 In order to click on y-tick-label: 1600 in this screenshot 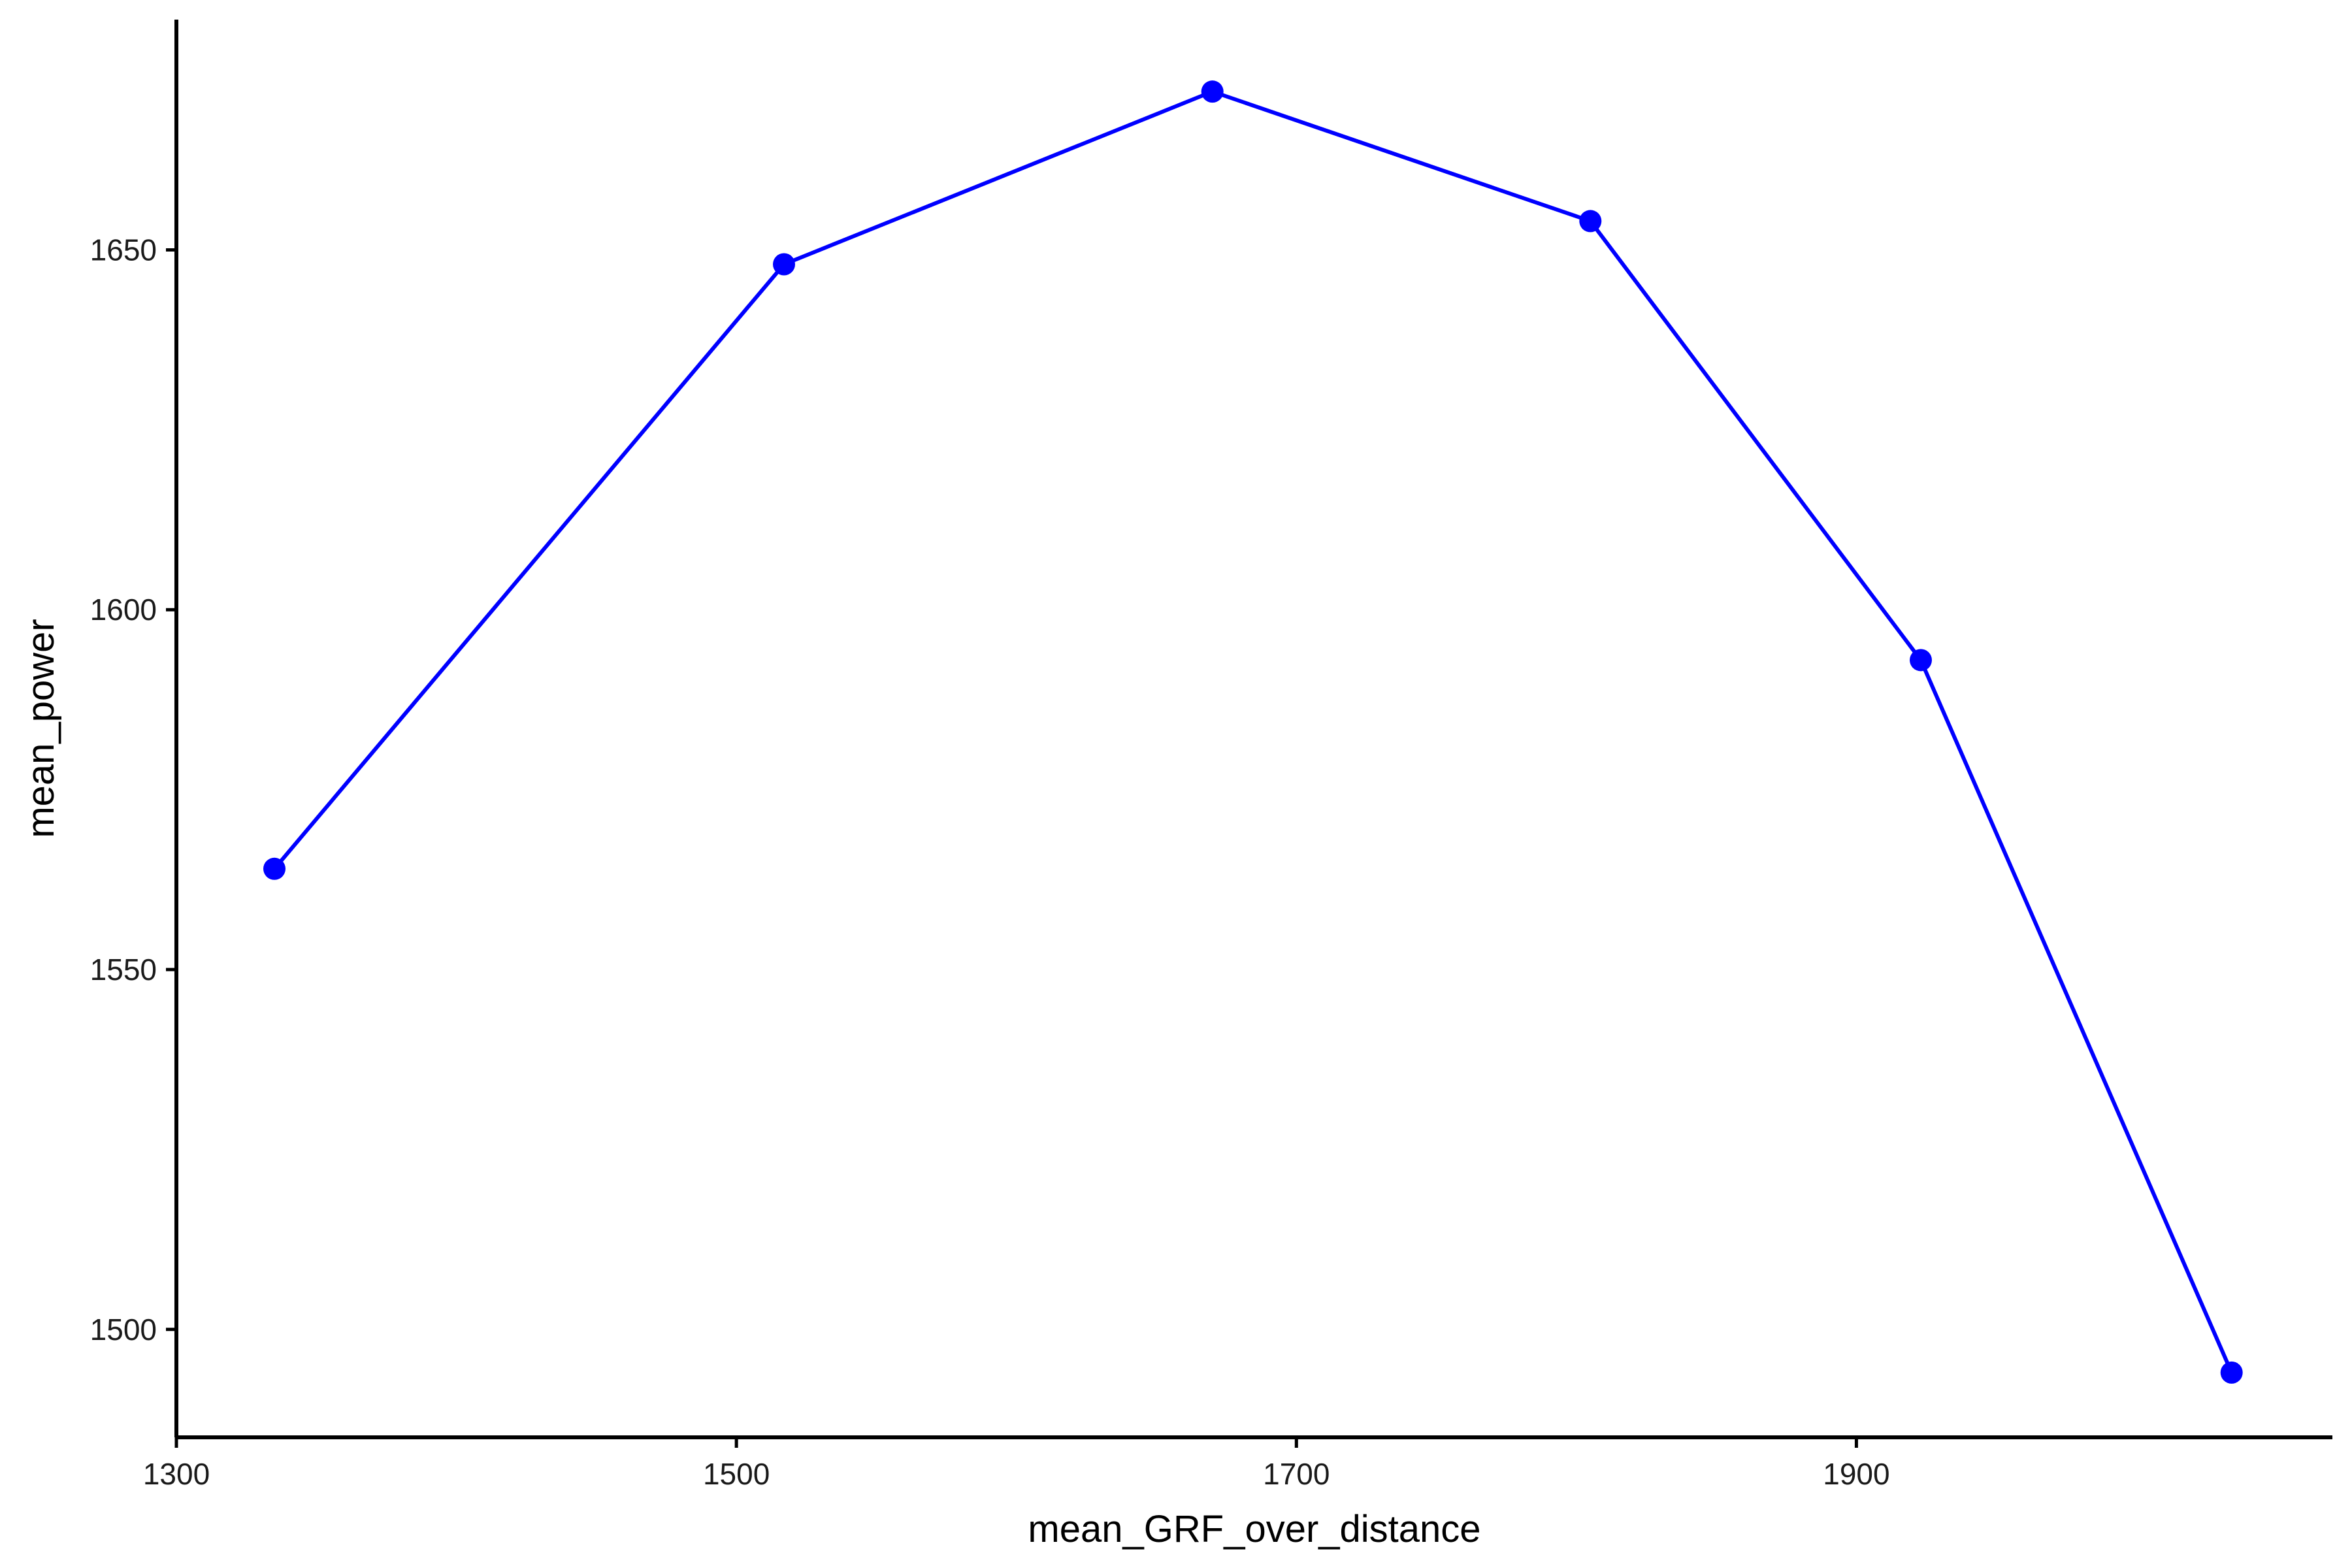, I will do `click(123, 610)`.